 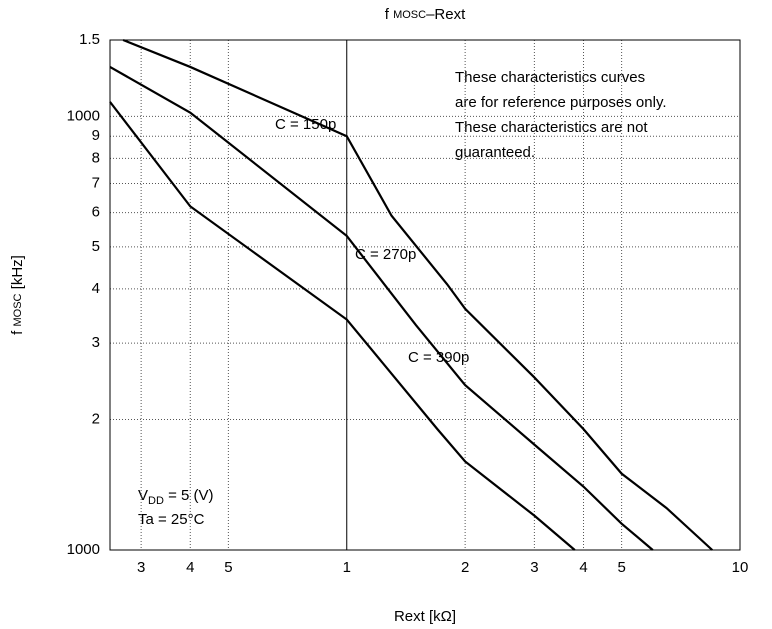 What do you see at coordinates (305, 124) in the screenshot?
I see `series-label: C = 150p` at bounding box center [305, 124].